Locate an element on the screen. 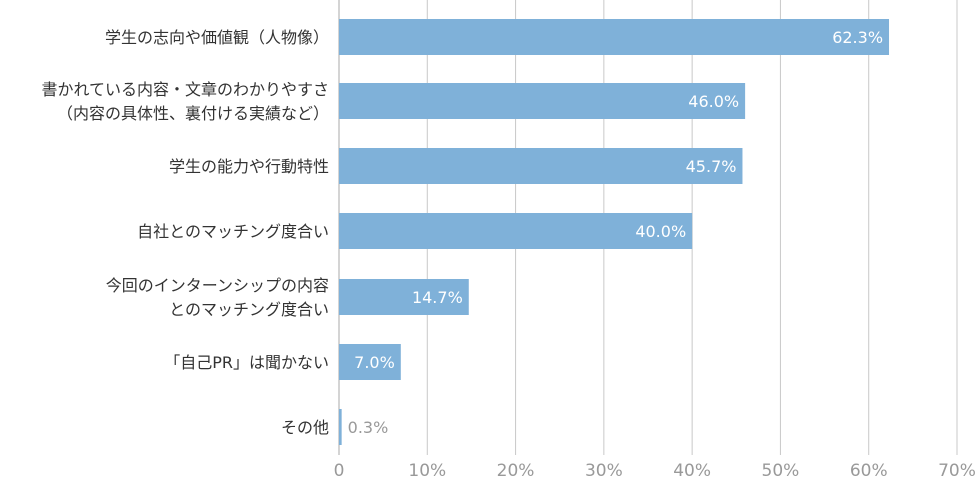 The height and width of the screenshot is (485, 980). category-label: （内容の具体性、裏付ける実績など） is located at coordinates (193, 113).